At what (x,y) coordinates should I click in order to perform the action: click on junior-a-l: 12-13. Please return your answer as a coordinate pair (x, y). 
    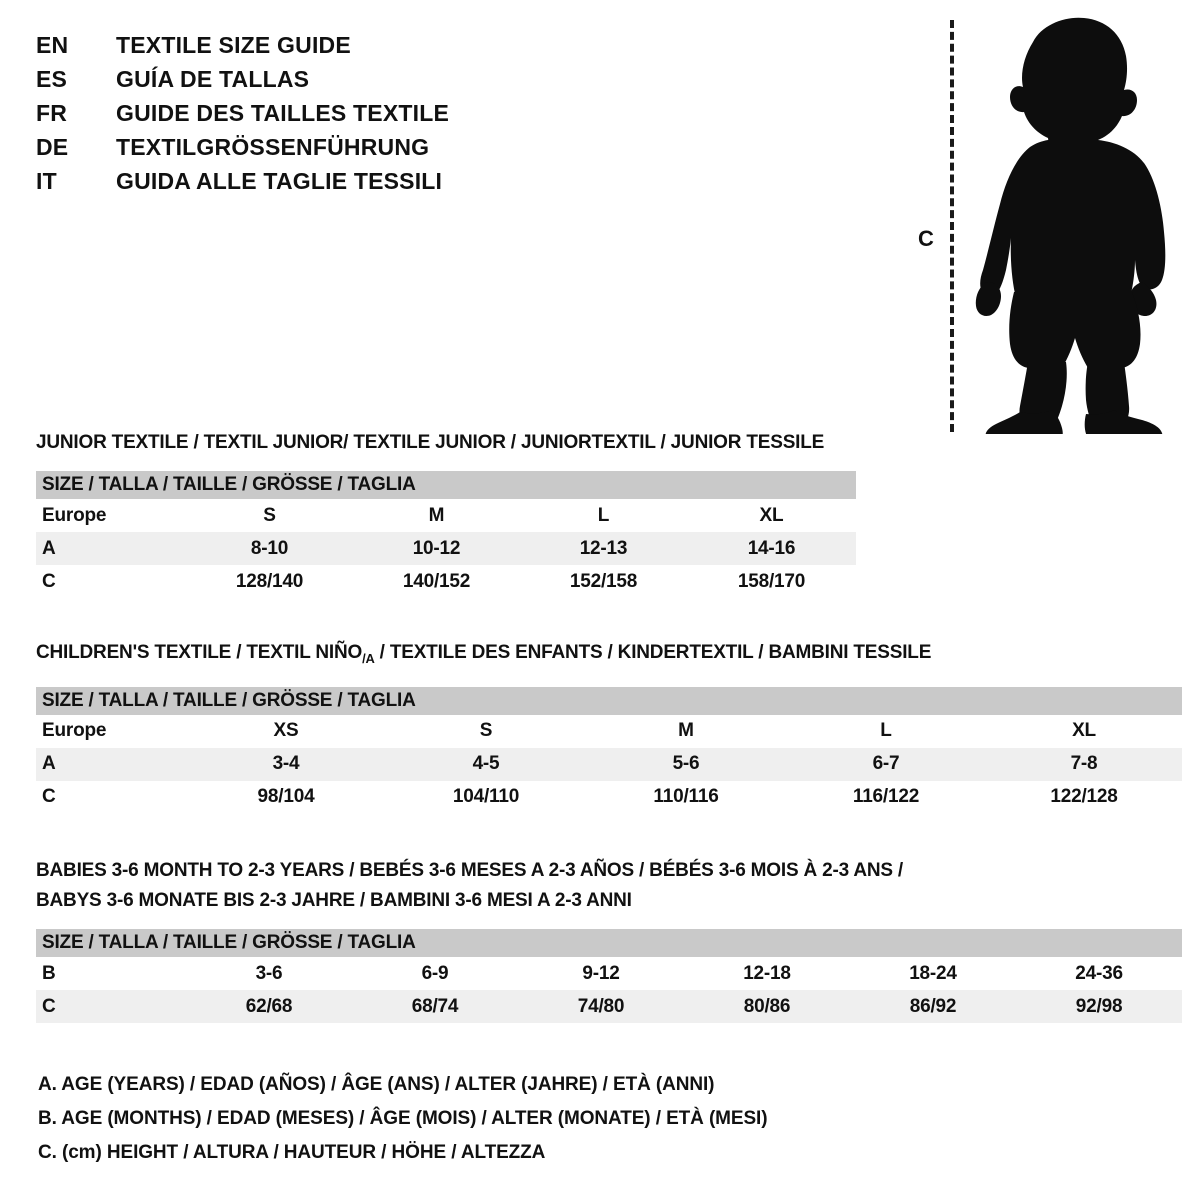
    Looking at the image, I should click on (603, 548).